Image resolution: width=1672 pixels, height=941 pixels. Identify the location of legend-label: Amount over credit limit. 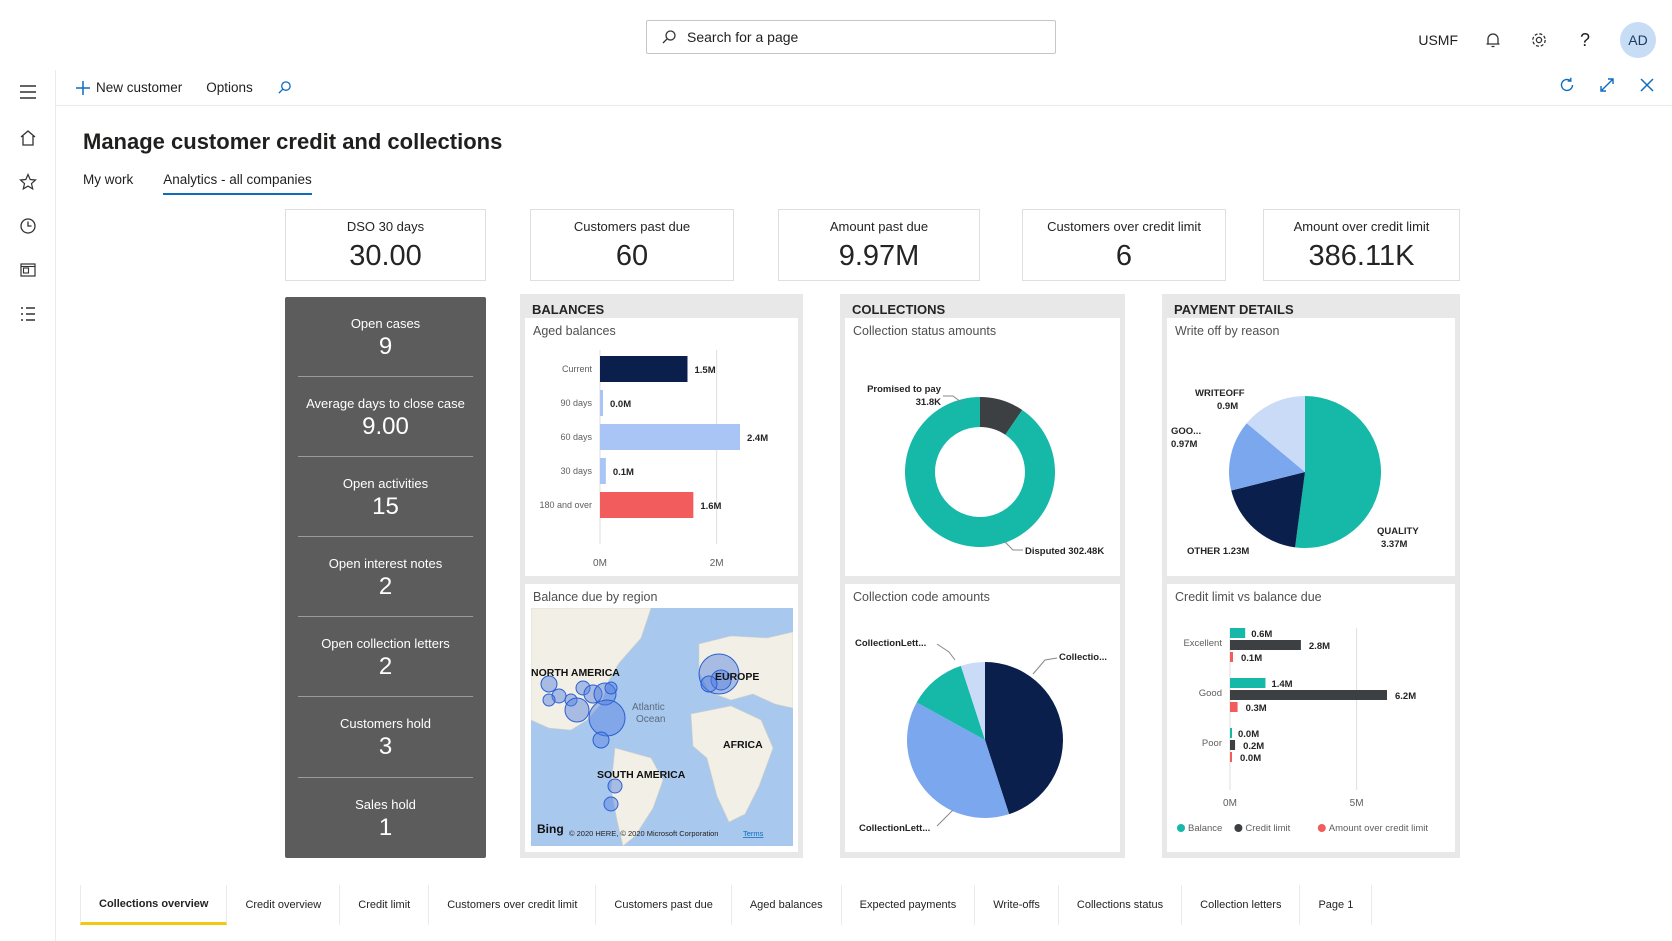
(1379, 828).